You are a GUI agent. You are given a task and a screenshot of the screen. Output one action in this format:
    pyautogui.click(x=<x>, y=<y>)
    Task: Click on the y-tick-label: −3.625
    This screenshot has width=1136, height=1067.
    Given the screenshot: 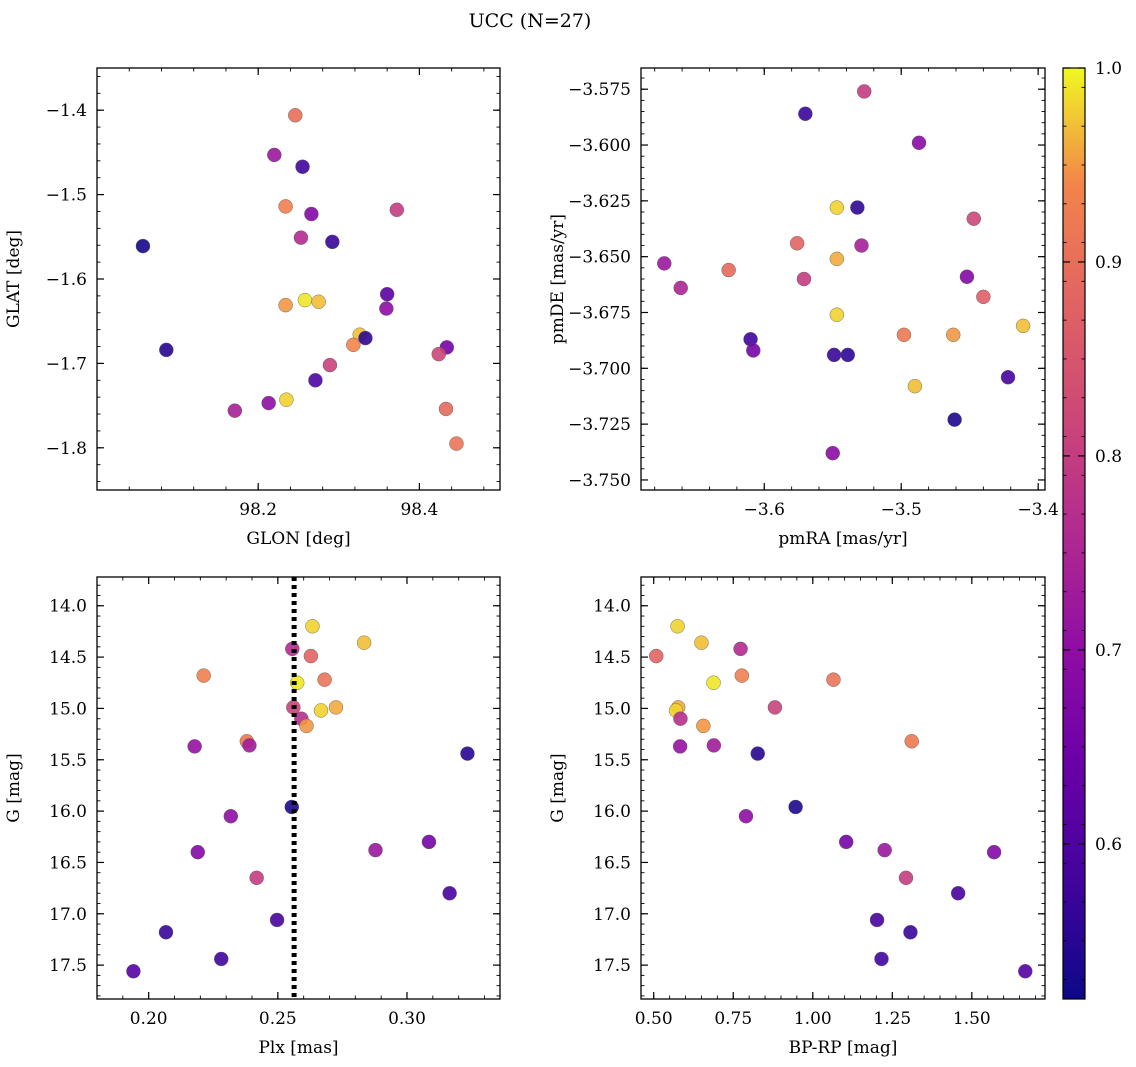 What is the action you would take?
    pyautogui.click(x=599, y=202)
    